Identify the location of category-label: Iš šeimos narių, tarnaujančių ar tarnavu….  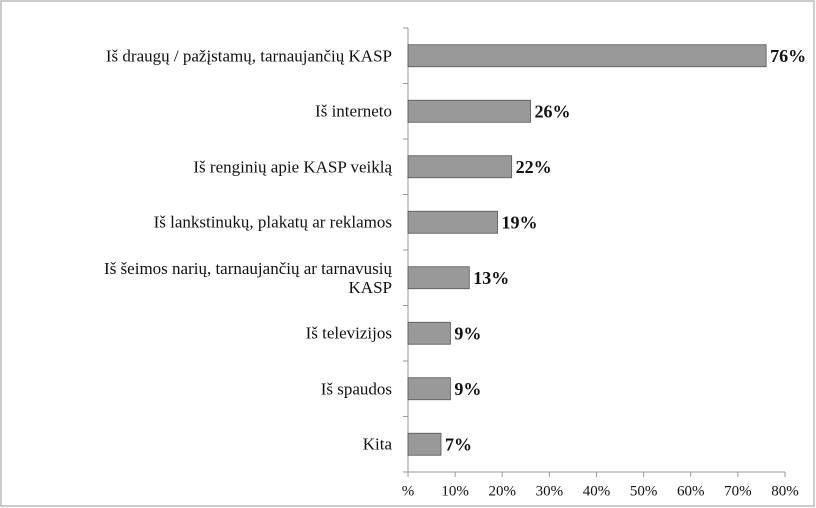
(248, 277).